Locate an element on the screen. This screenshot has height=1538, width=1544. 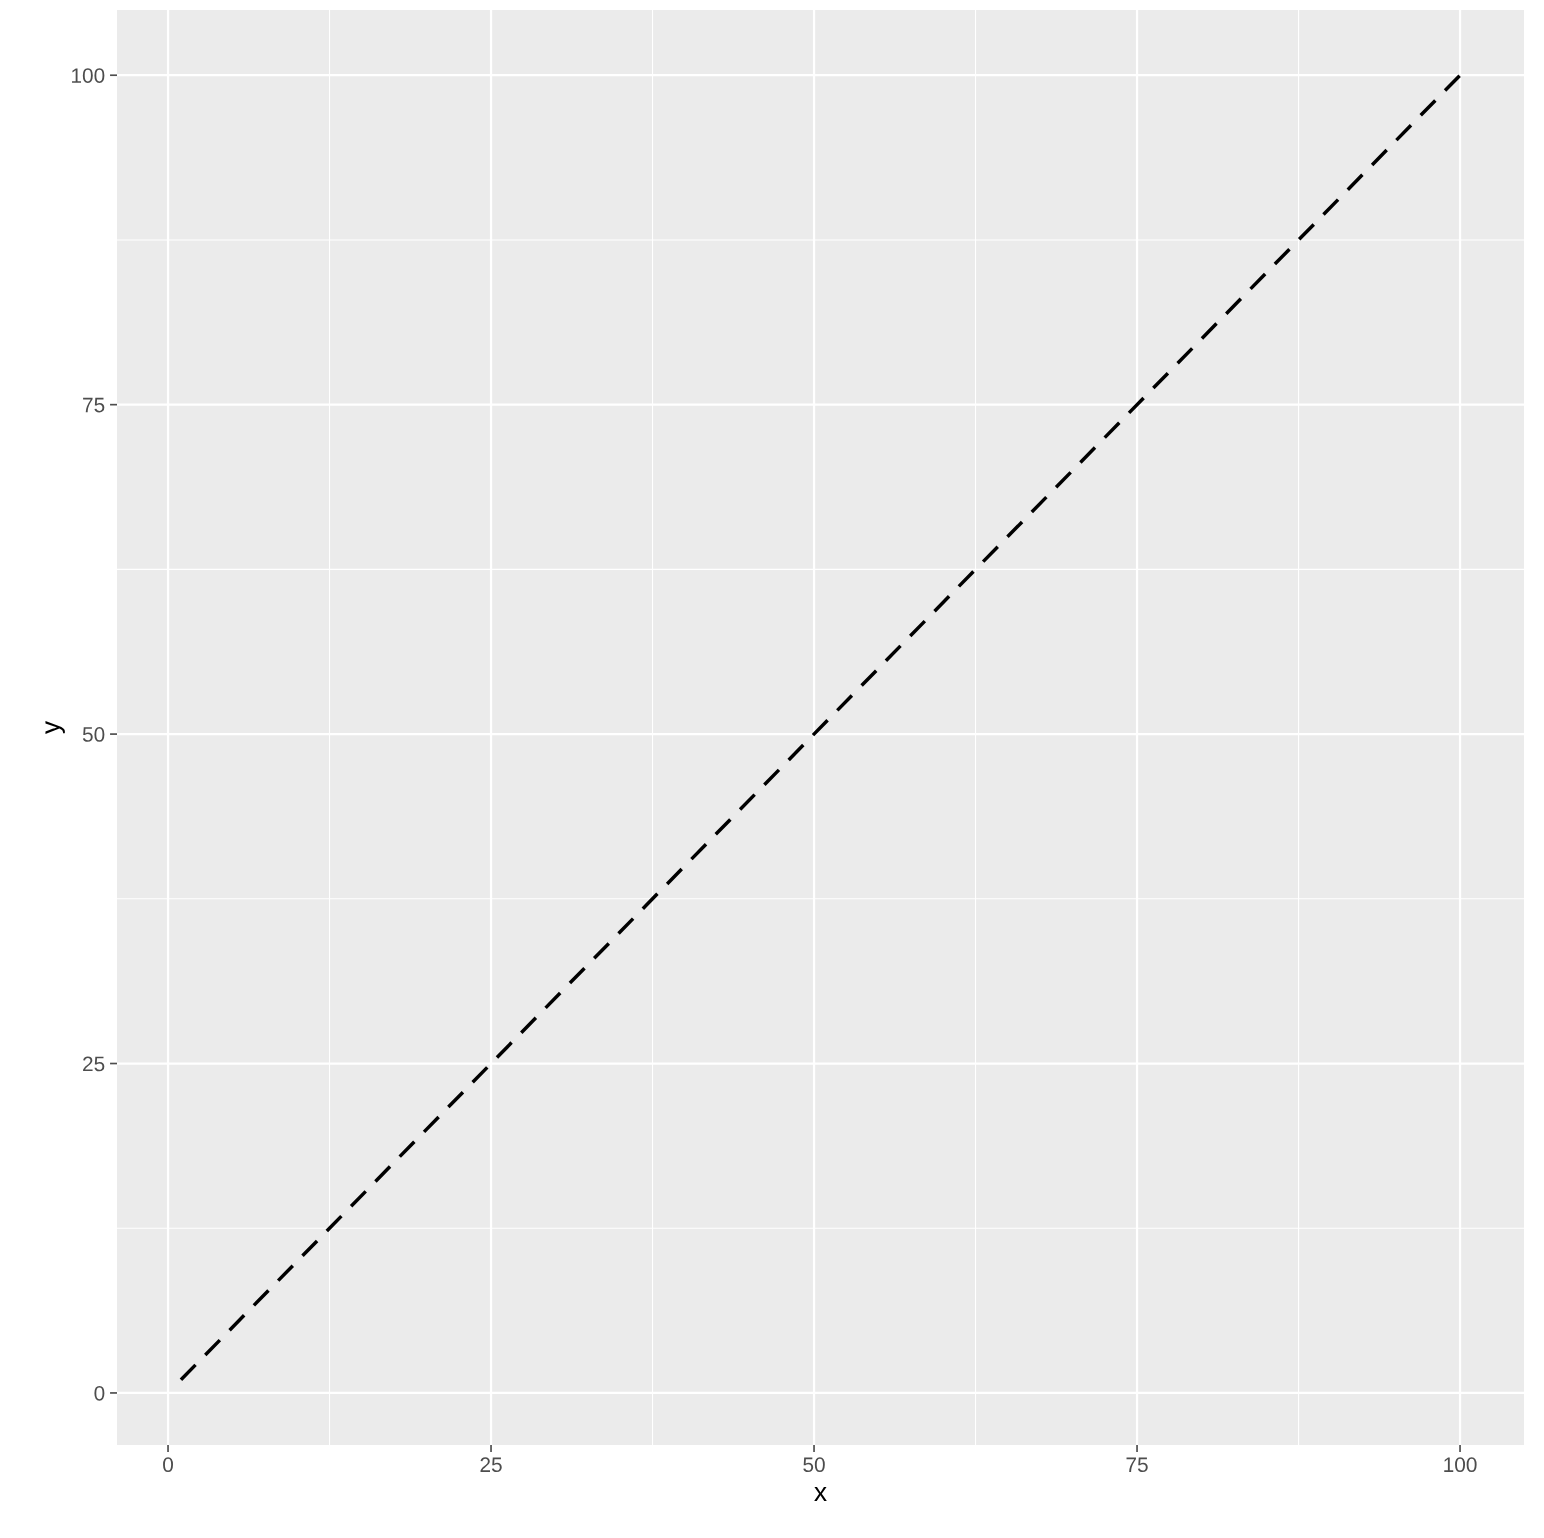
x-tick-label: 50 is located at coordinates (814, 1465).